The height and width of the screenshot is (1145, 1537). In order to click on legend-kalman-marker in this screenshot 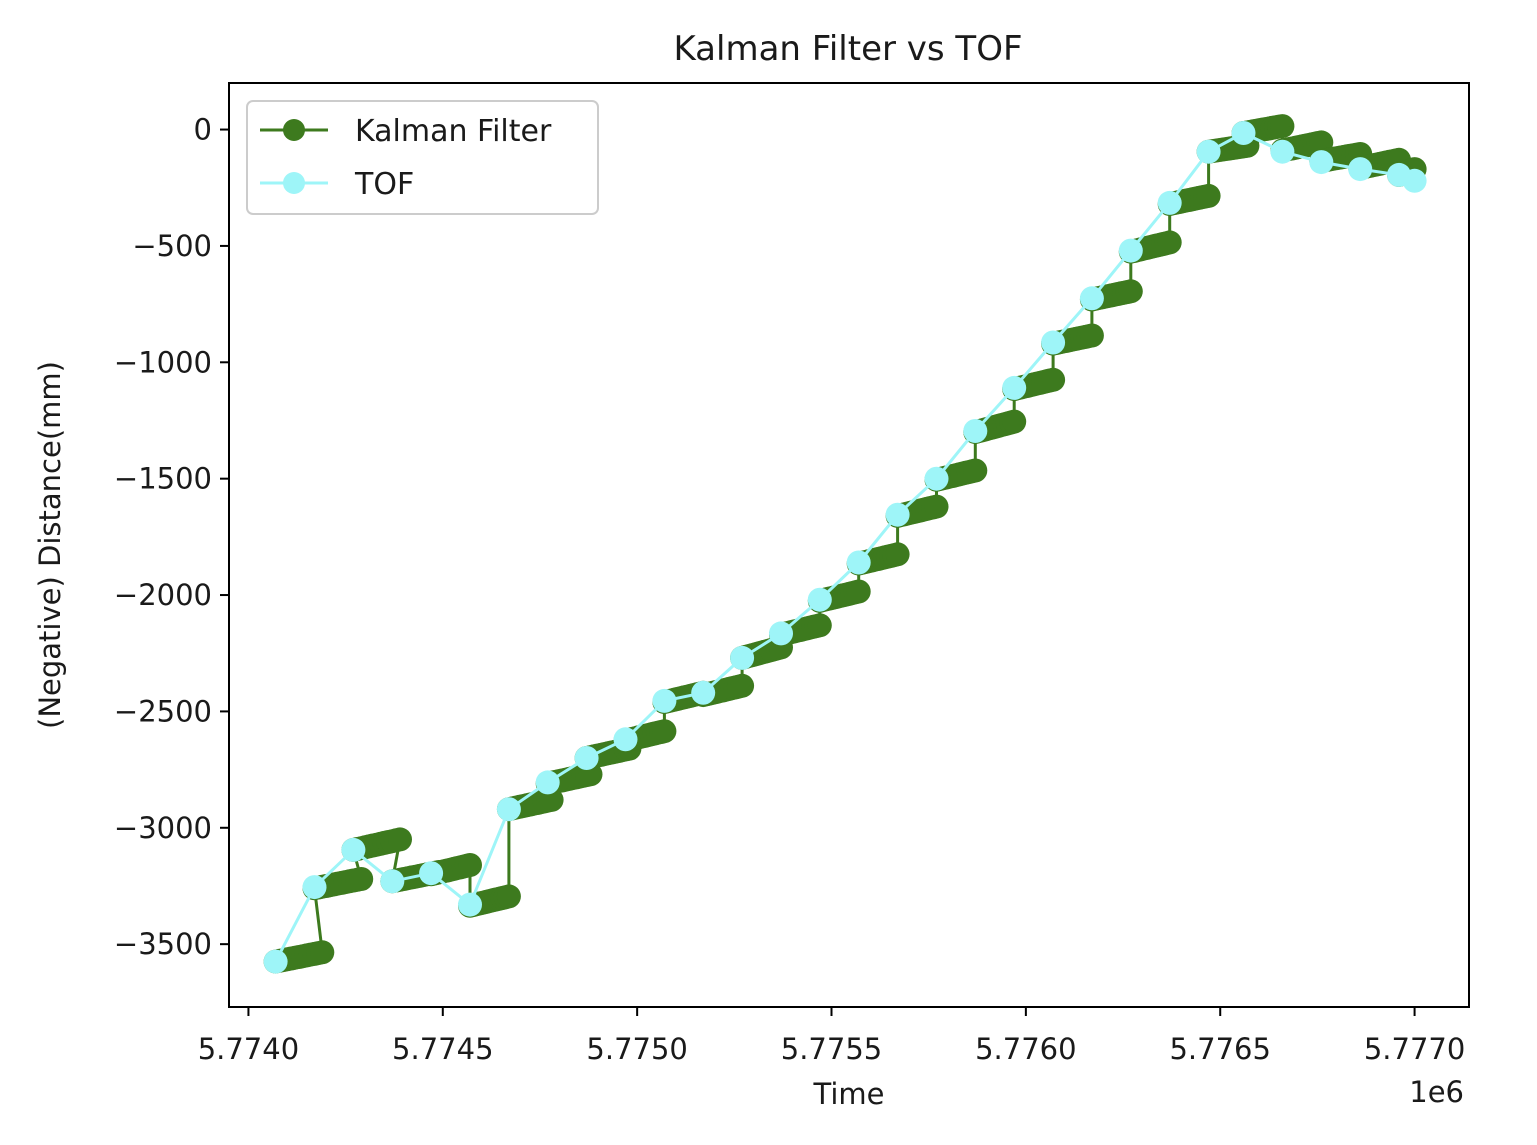, I will do `click(294, 130)`.